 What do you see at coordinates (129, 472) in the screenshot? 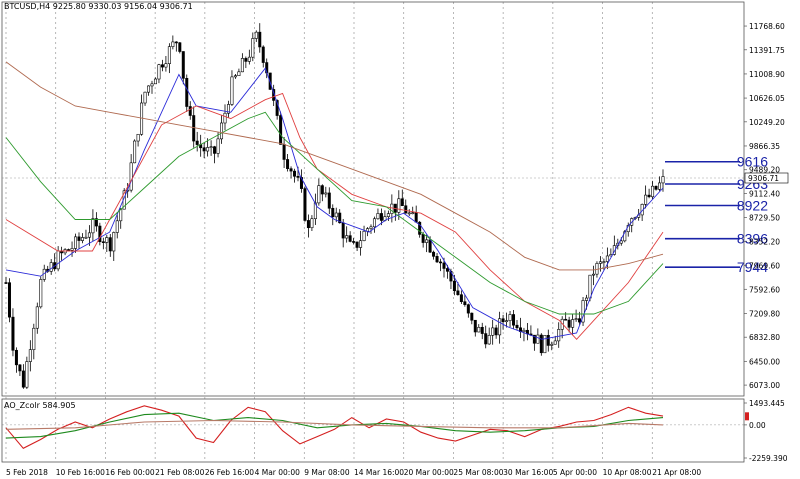
I see `x-tick-label: 16 Feb 00:00` at bounding box center [129, 472].